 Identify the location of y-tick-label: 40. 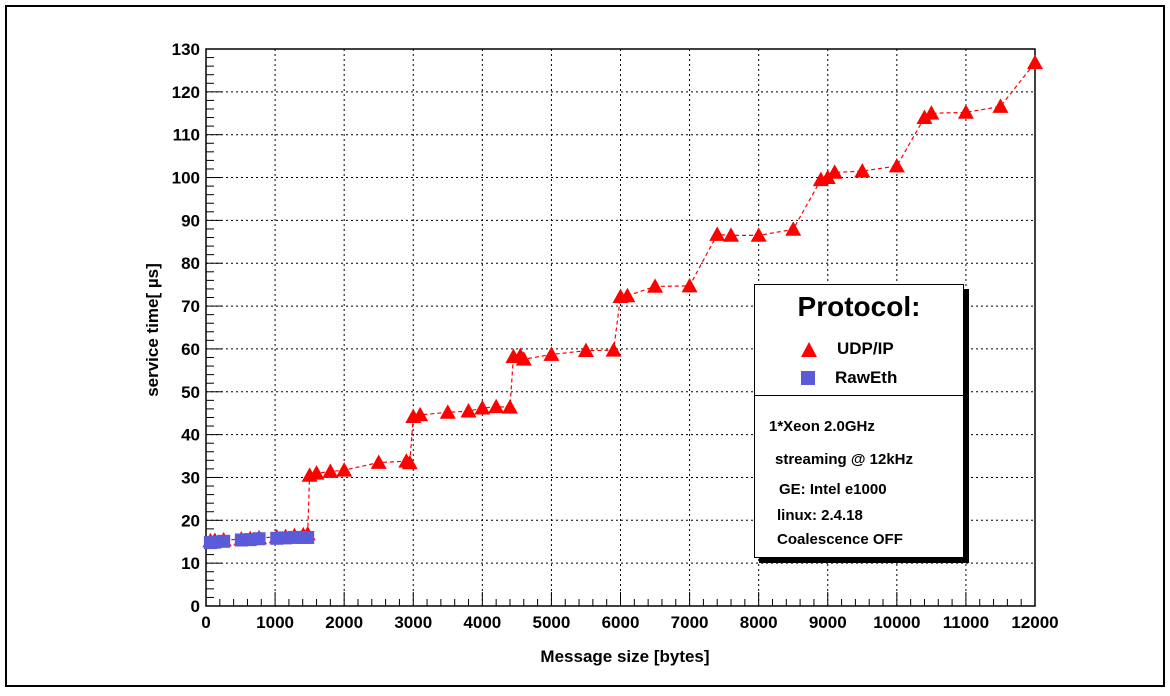
(190, 435).